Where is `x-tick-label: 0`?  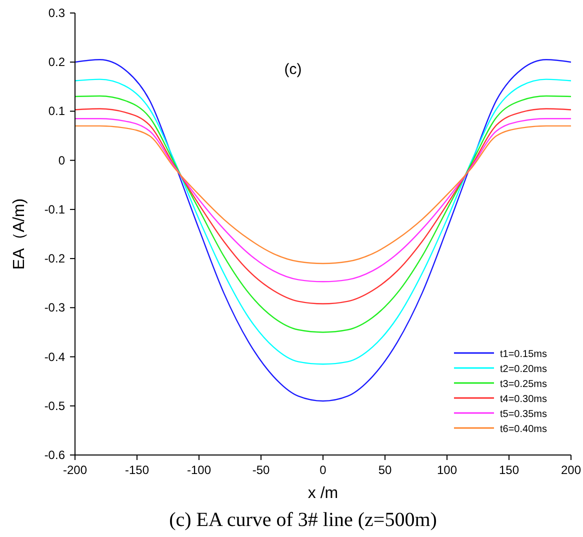 x-tick-label: 0 is located at coordinates (323, 470).